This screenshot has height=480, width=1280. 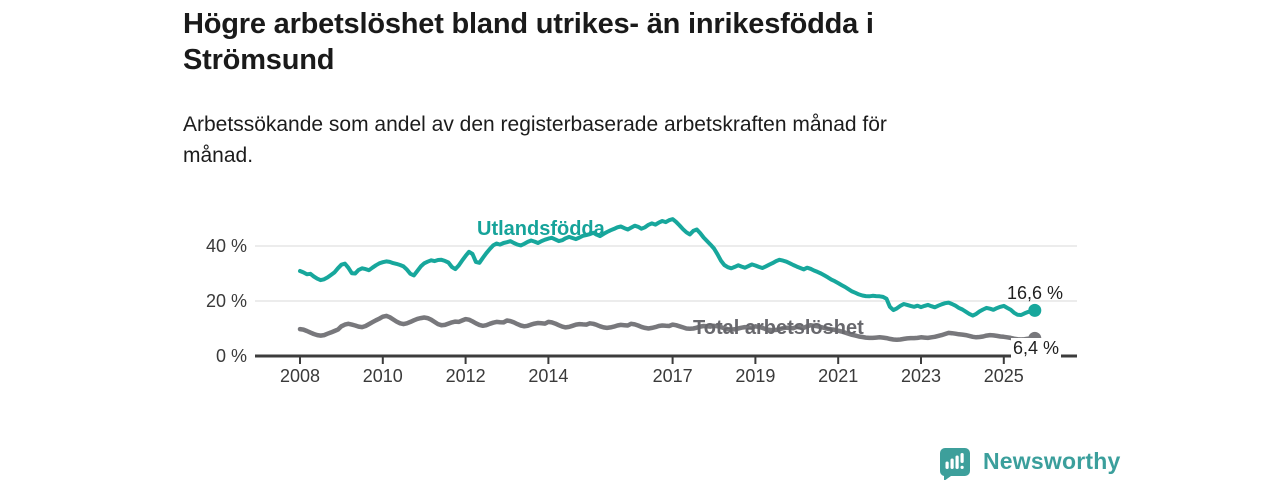 I want to click on newsworthy-chart-bubble-icon, so click(x=954, y=464).